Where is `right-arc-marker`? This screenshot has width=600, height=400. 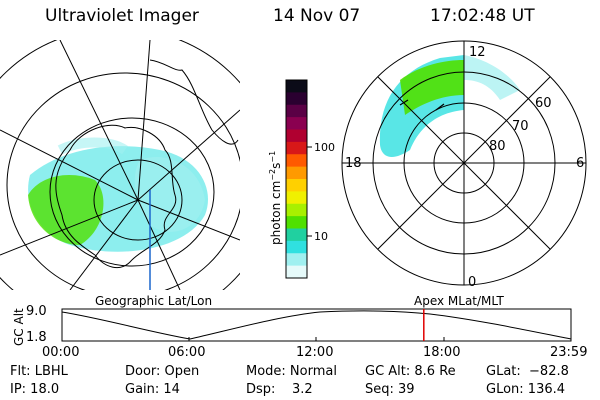 right-arc-marker is located at coordinates (422, 105).